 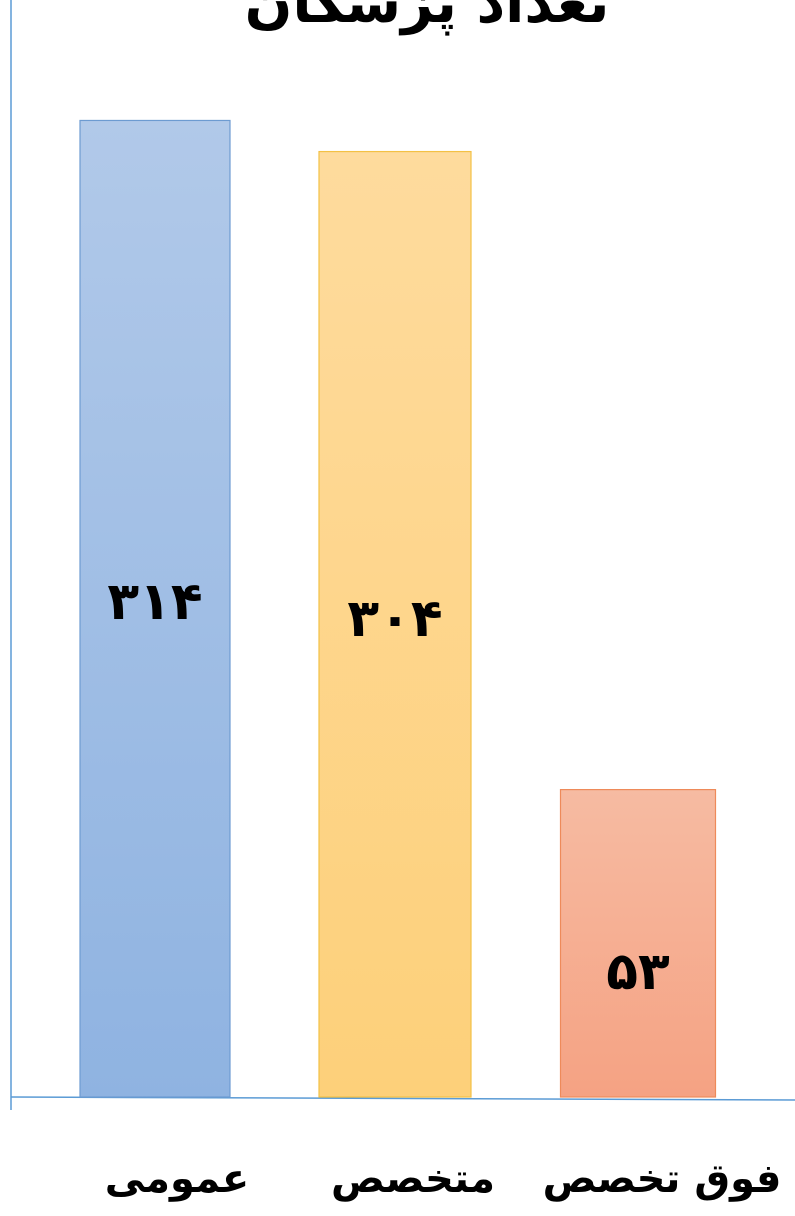 I want to click on category-labels-group: عمومی متخصص فوق تخصص, so click(x=443, y=1179).